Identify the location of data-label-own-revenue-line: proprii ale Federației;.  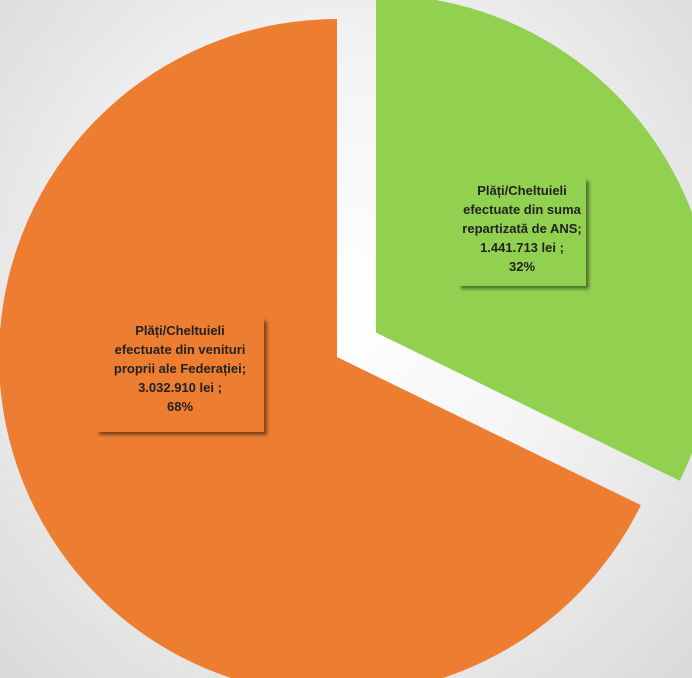
(180, 368).